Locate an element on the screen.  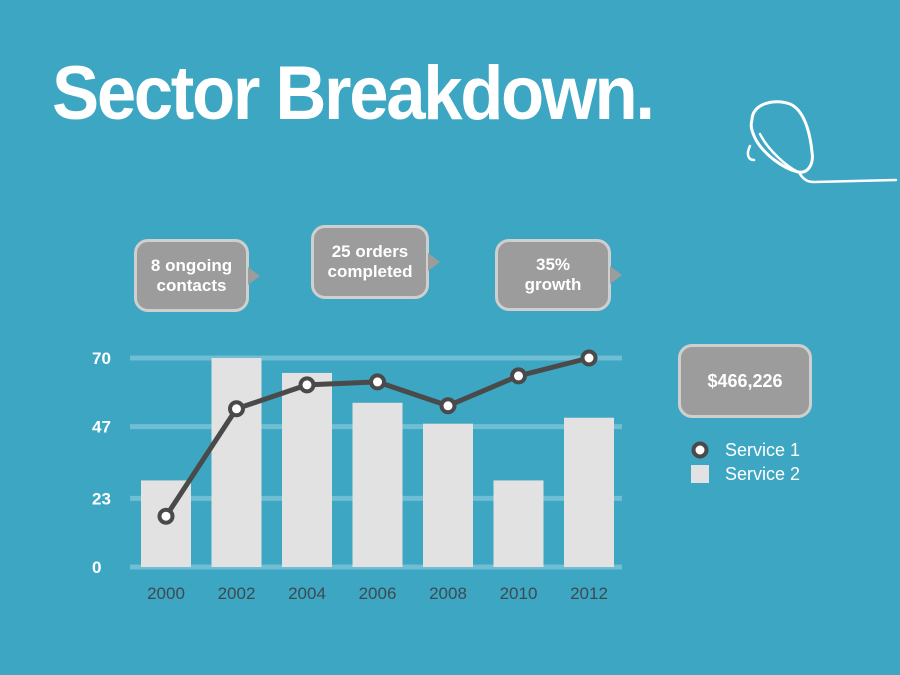
bar-2006 is located at coordinates (377, 484).